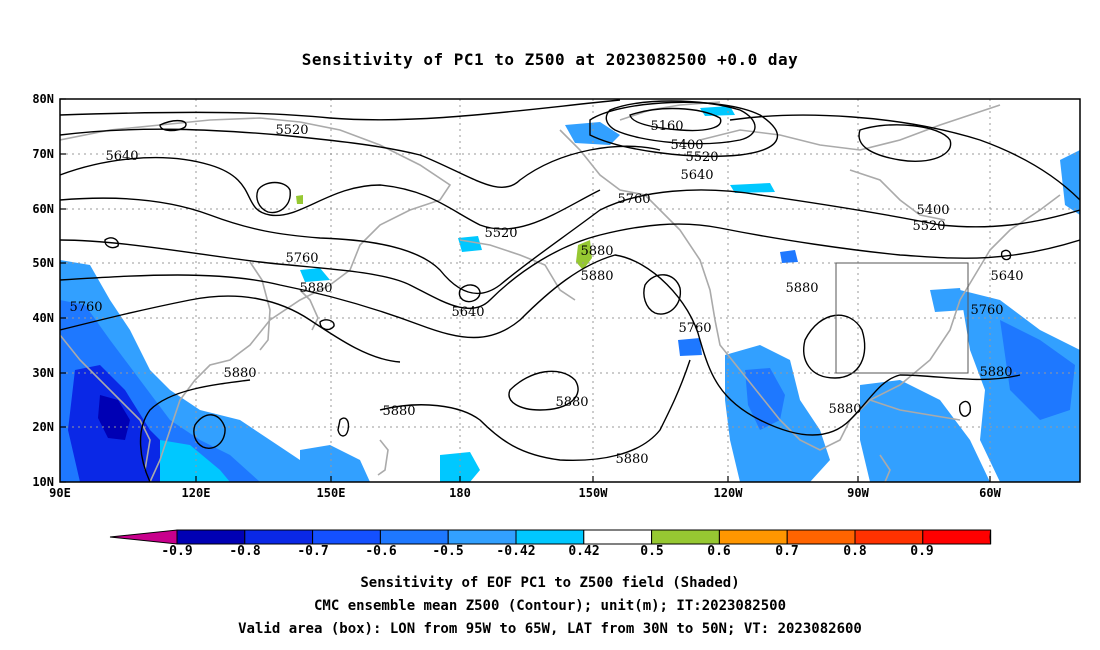  I want to click on colorbar-arrow-left, so click(143, 537).